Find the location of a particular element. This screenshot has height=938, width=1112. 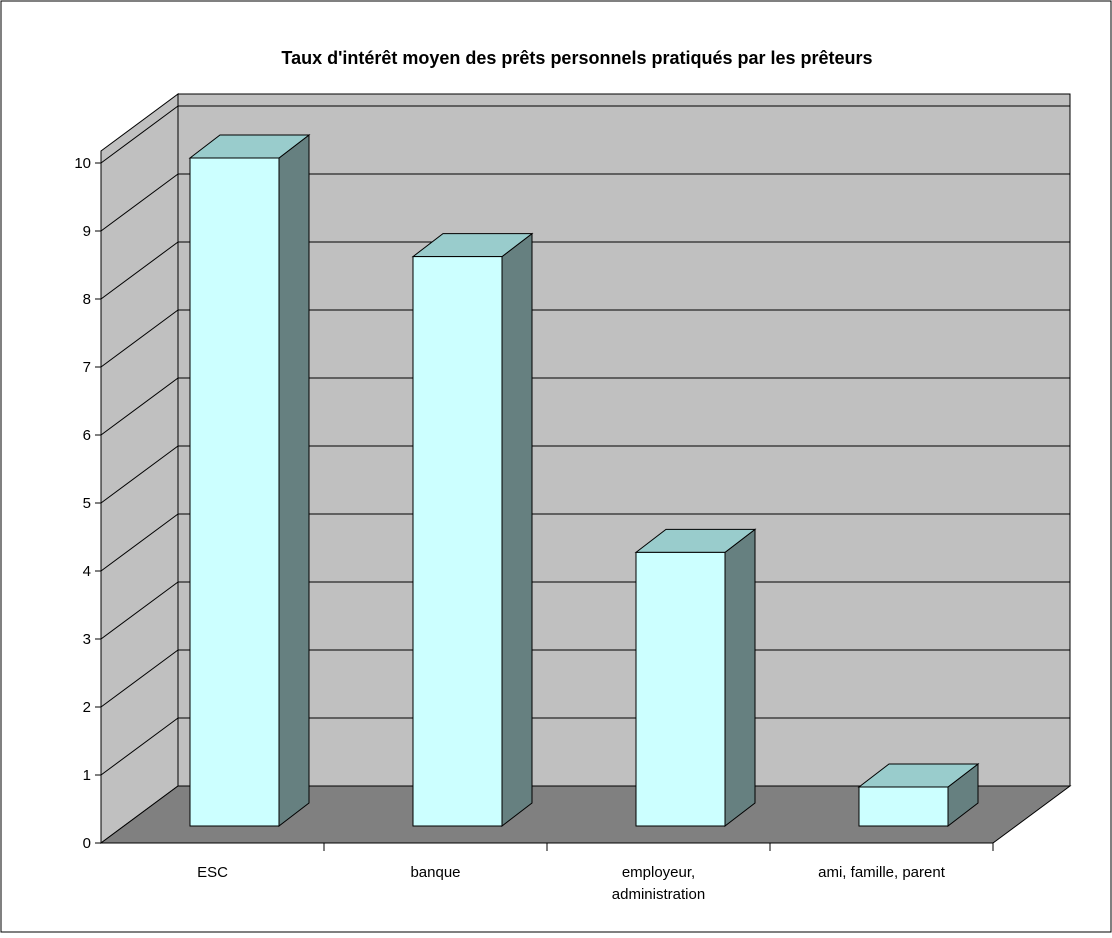

side-wall is located at coordinates (139, 468).